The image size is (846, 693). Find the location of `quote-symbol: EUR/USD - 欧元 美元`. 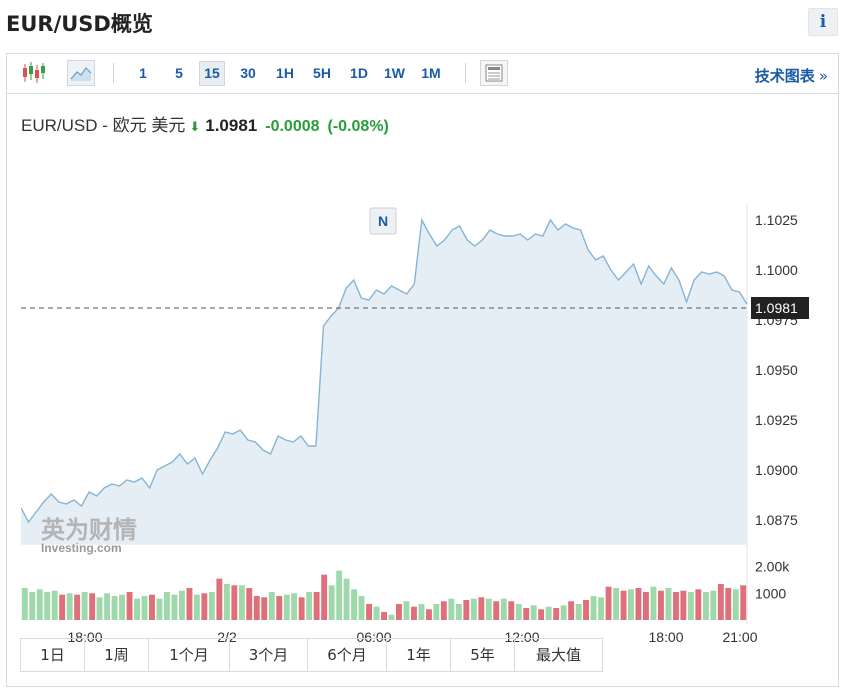

quote-symbol: EUR/USD - 欧元 美元 is located at coordinates (103, 125).